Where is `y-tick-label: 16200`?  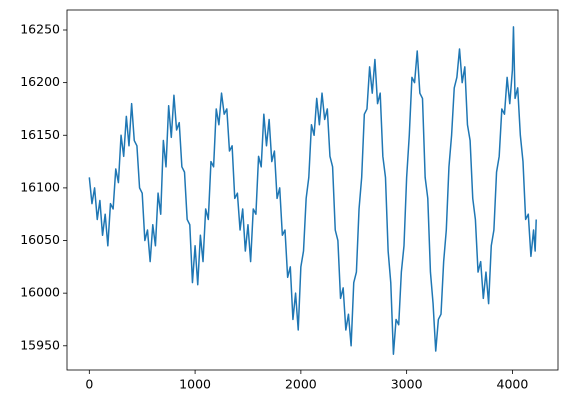 y-tick-label: 16200 is located at coordinates (40, 81).